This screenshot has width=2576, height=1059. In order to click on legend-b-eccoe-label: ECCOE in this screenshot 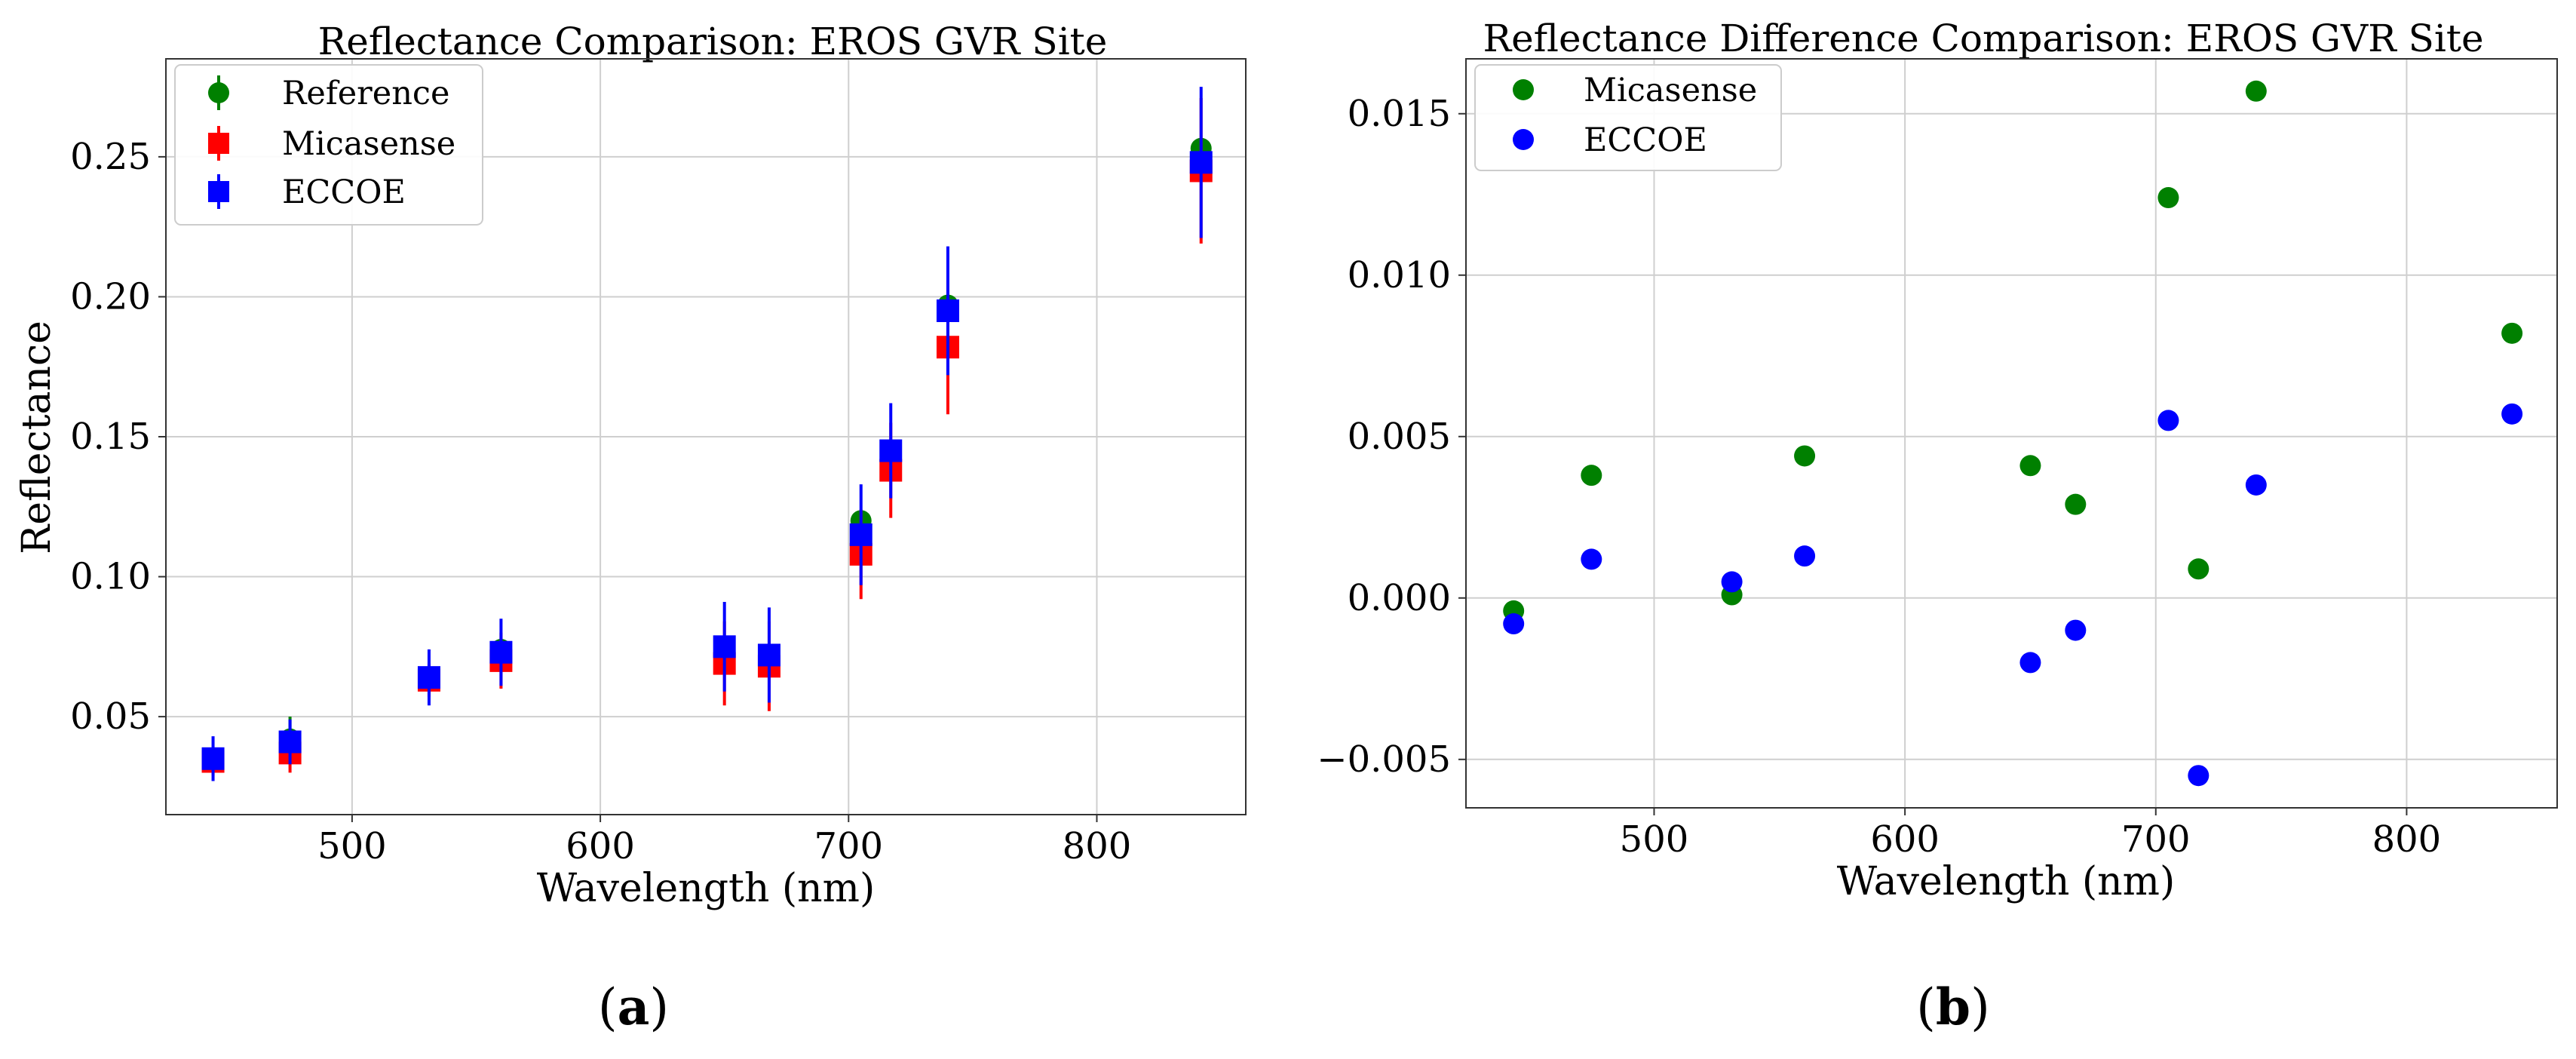, I will do `click(1645, 140)`.